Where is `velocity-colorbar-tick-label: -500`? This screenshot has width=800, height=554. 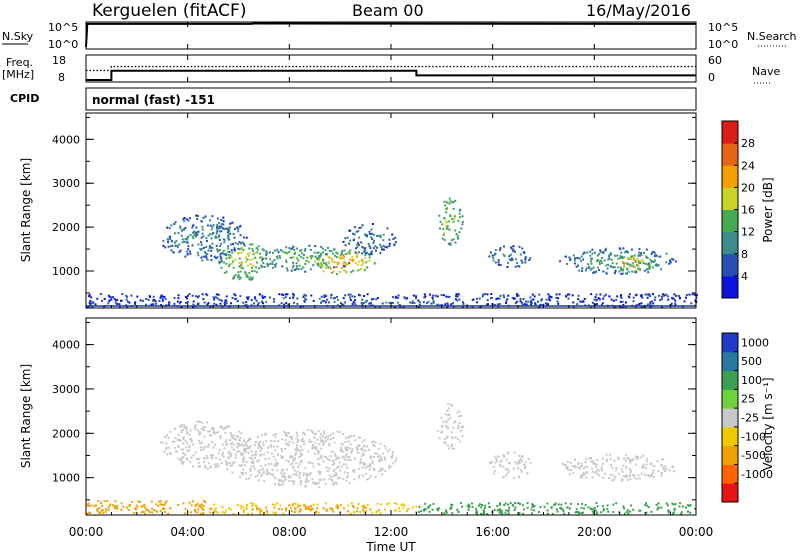
velocity-colorbar-tick-label: -500 is located at coordinates (753, 455).